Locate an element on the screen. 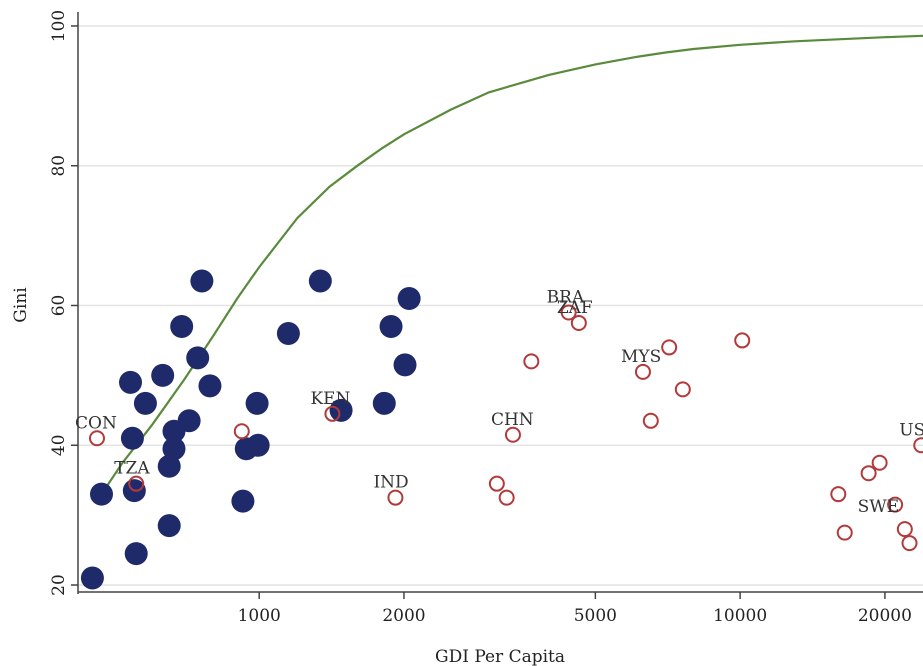  country-label: BRA is located at coordinates (566, 297).